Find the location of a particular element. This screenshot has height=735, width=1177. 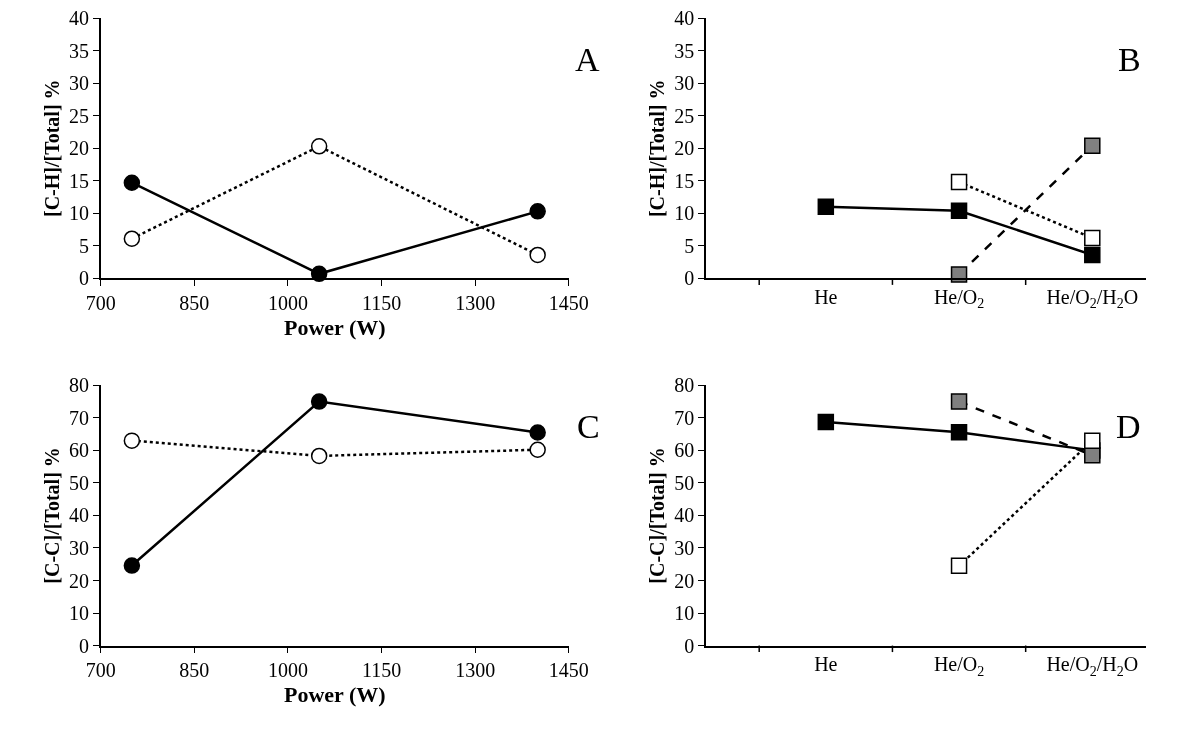

text: C is located at coordinates (588, 426).